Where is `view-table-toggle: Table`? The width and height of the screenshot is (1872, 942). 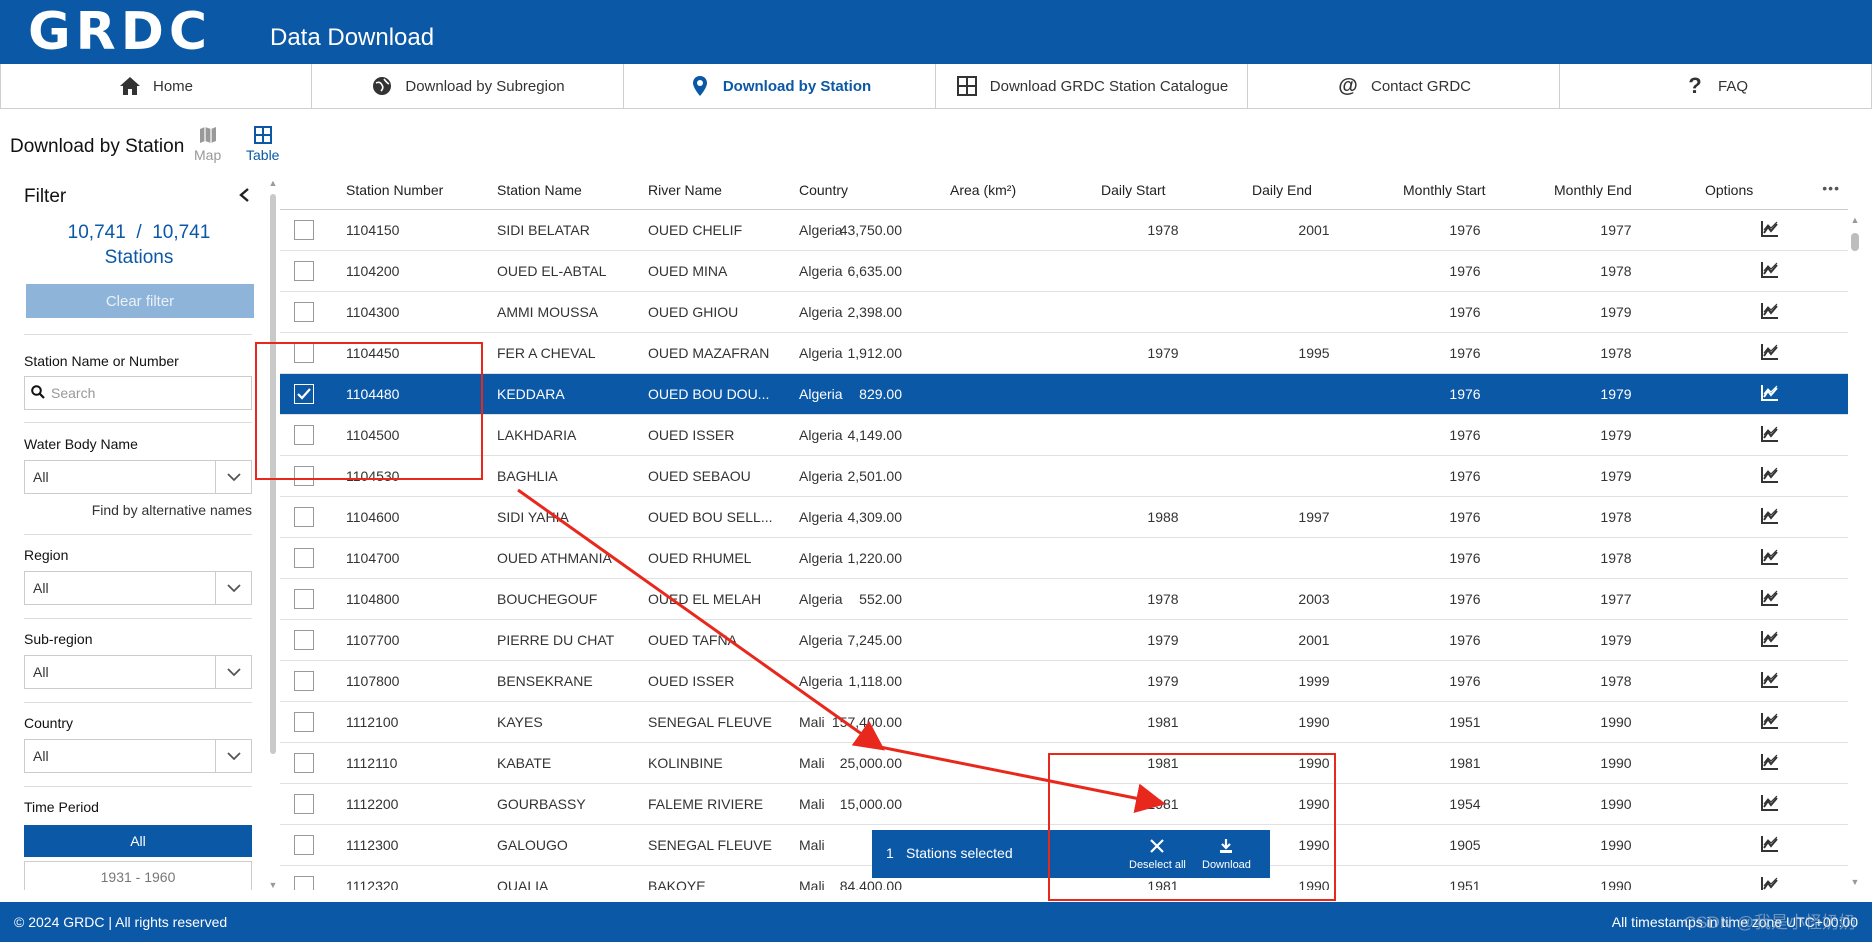 view-table-toggle: Table is located at coordinates (262, 144).